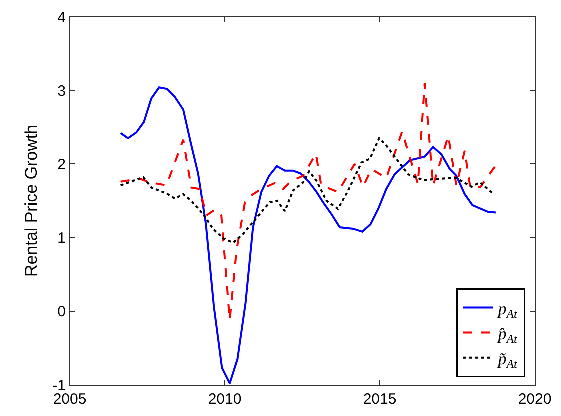  What do you see at coordinates (507, 361) in the screenshot?
I see `legend-label: p̃$_{At}$` at bounding box center [507, 361].